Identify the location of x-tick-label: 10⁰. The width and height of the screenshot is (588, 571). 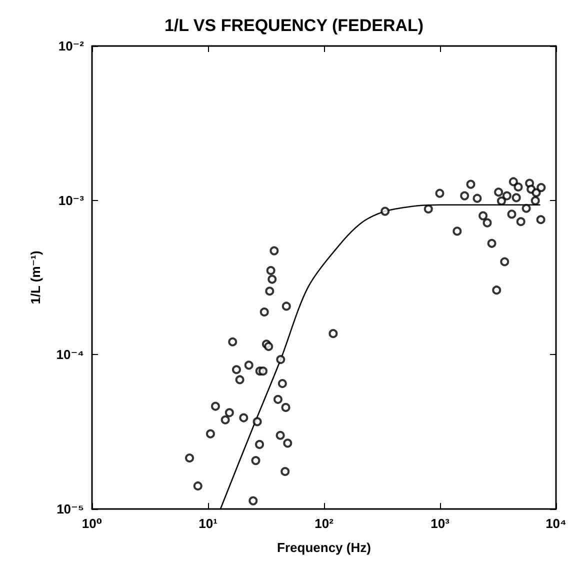
(92, 523).